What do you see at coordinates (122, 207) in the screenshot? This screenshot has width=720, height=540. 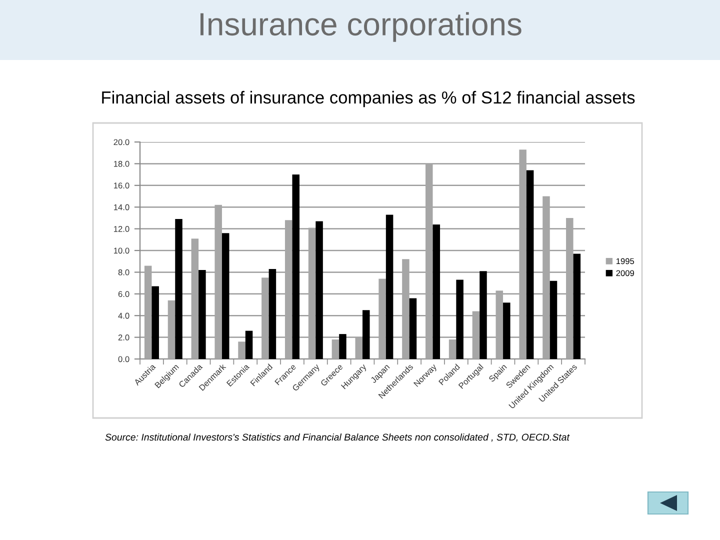 I see `y-tick-label: 14.0` at bounding box center [122, 207].